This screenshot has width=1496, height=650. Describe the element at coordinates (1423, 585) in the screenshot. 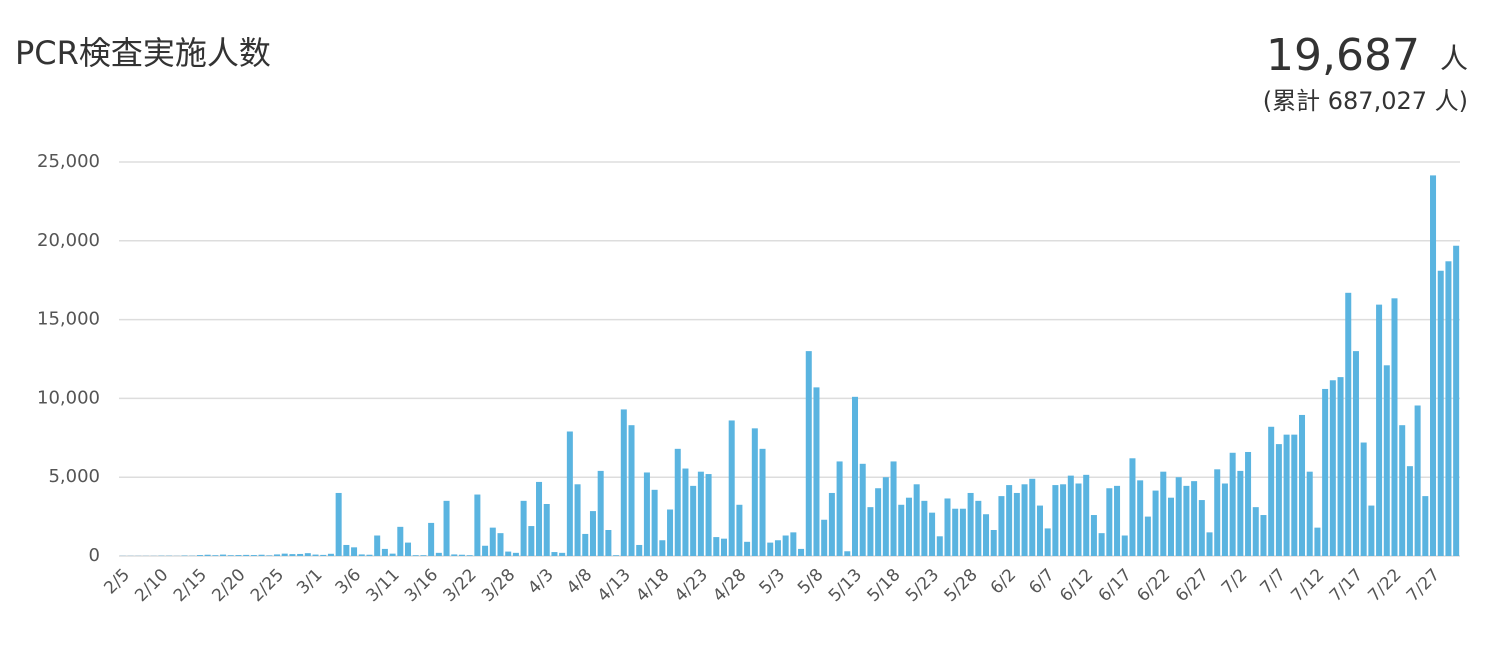

I see `x-tick-label: 7/27` at that location.